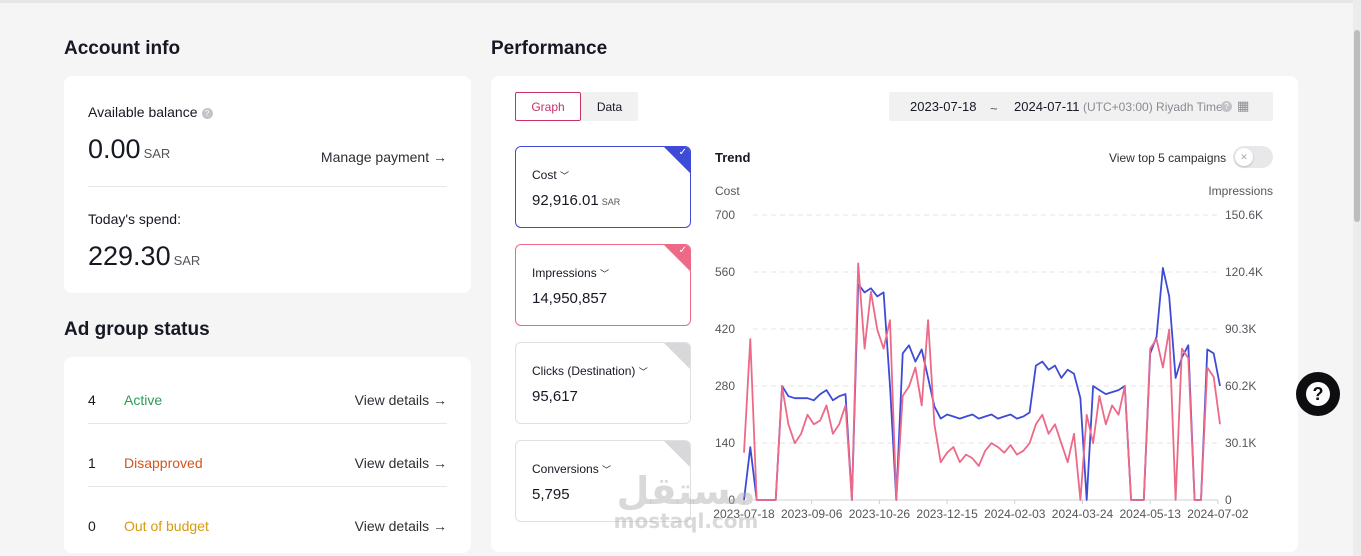 This screenshot has height=556, width=1361. What do you see at coordinates (1357, 278) in the screenshot?
I see `page-scrollbar` at bounding box center [1357, 278].